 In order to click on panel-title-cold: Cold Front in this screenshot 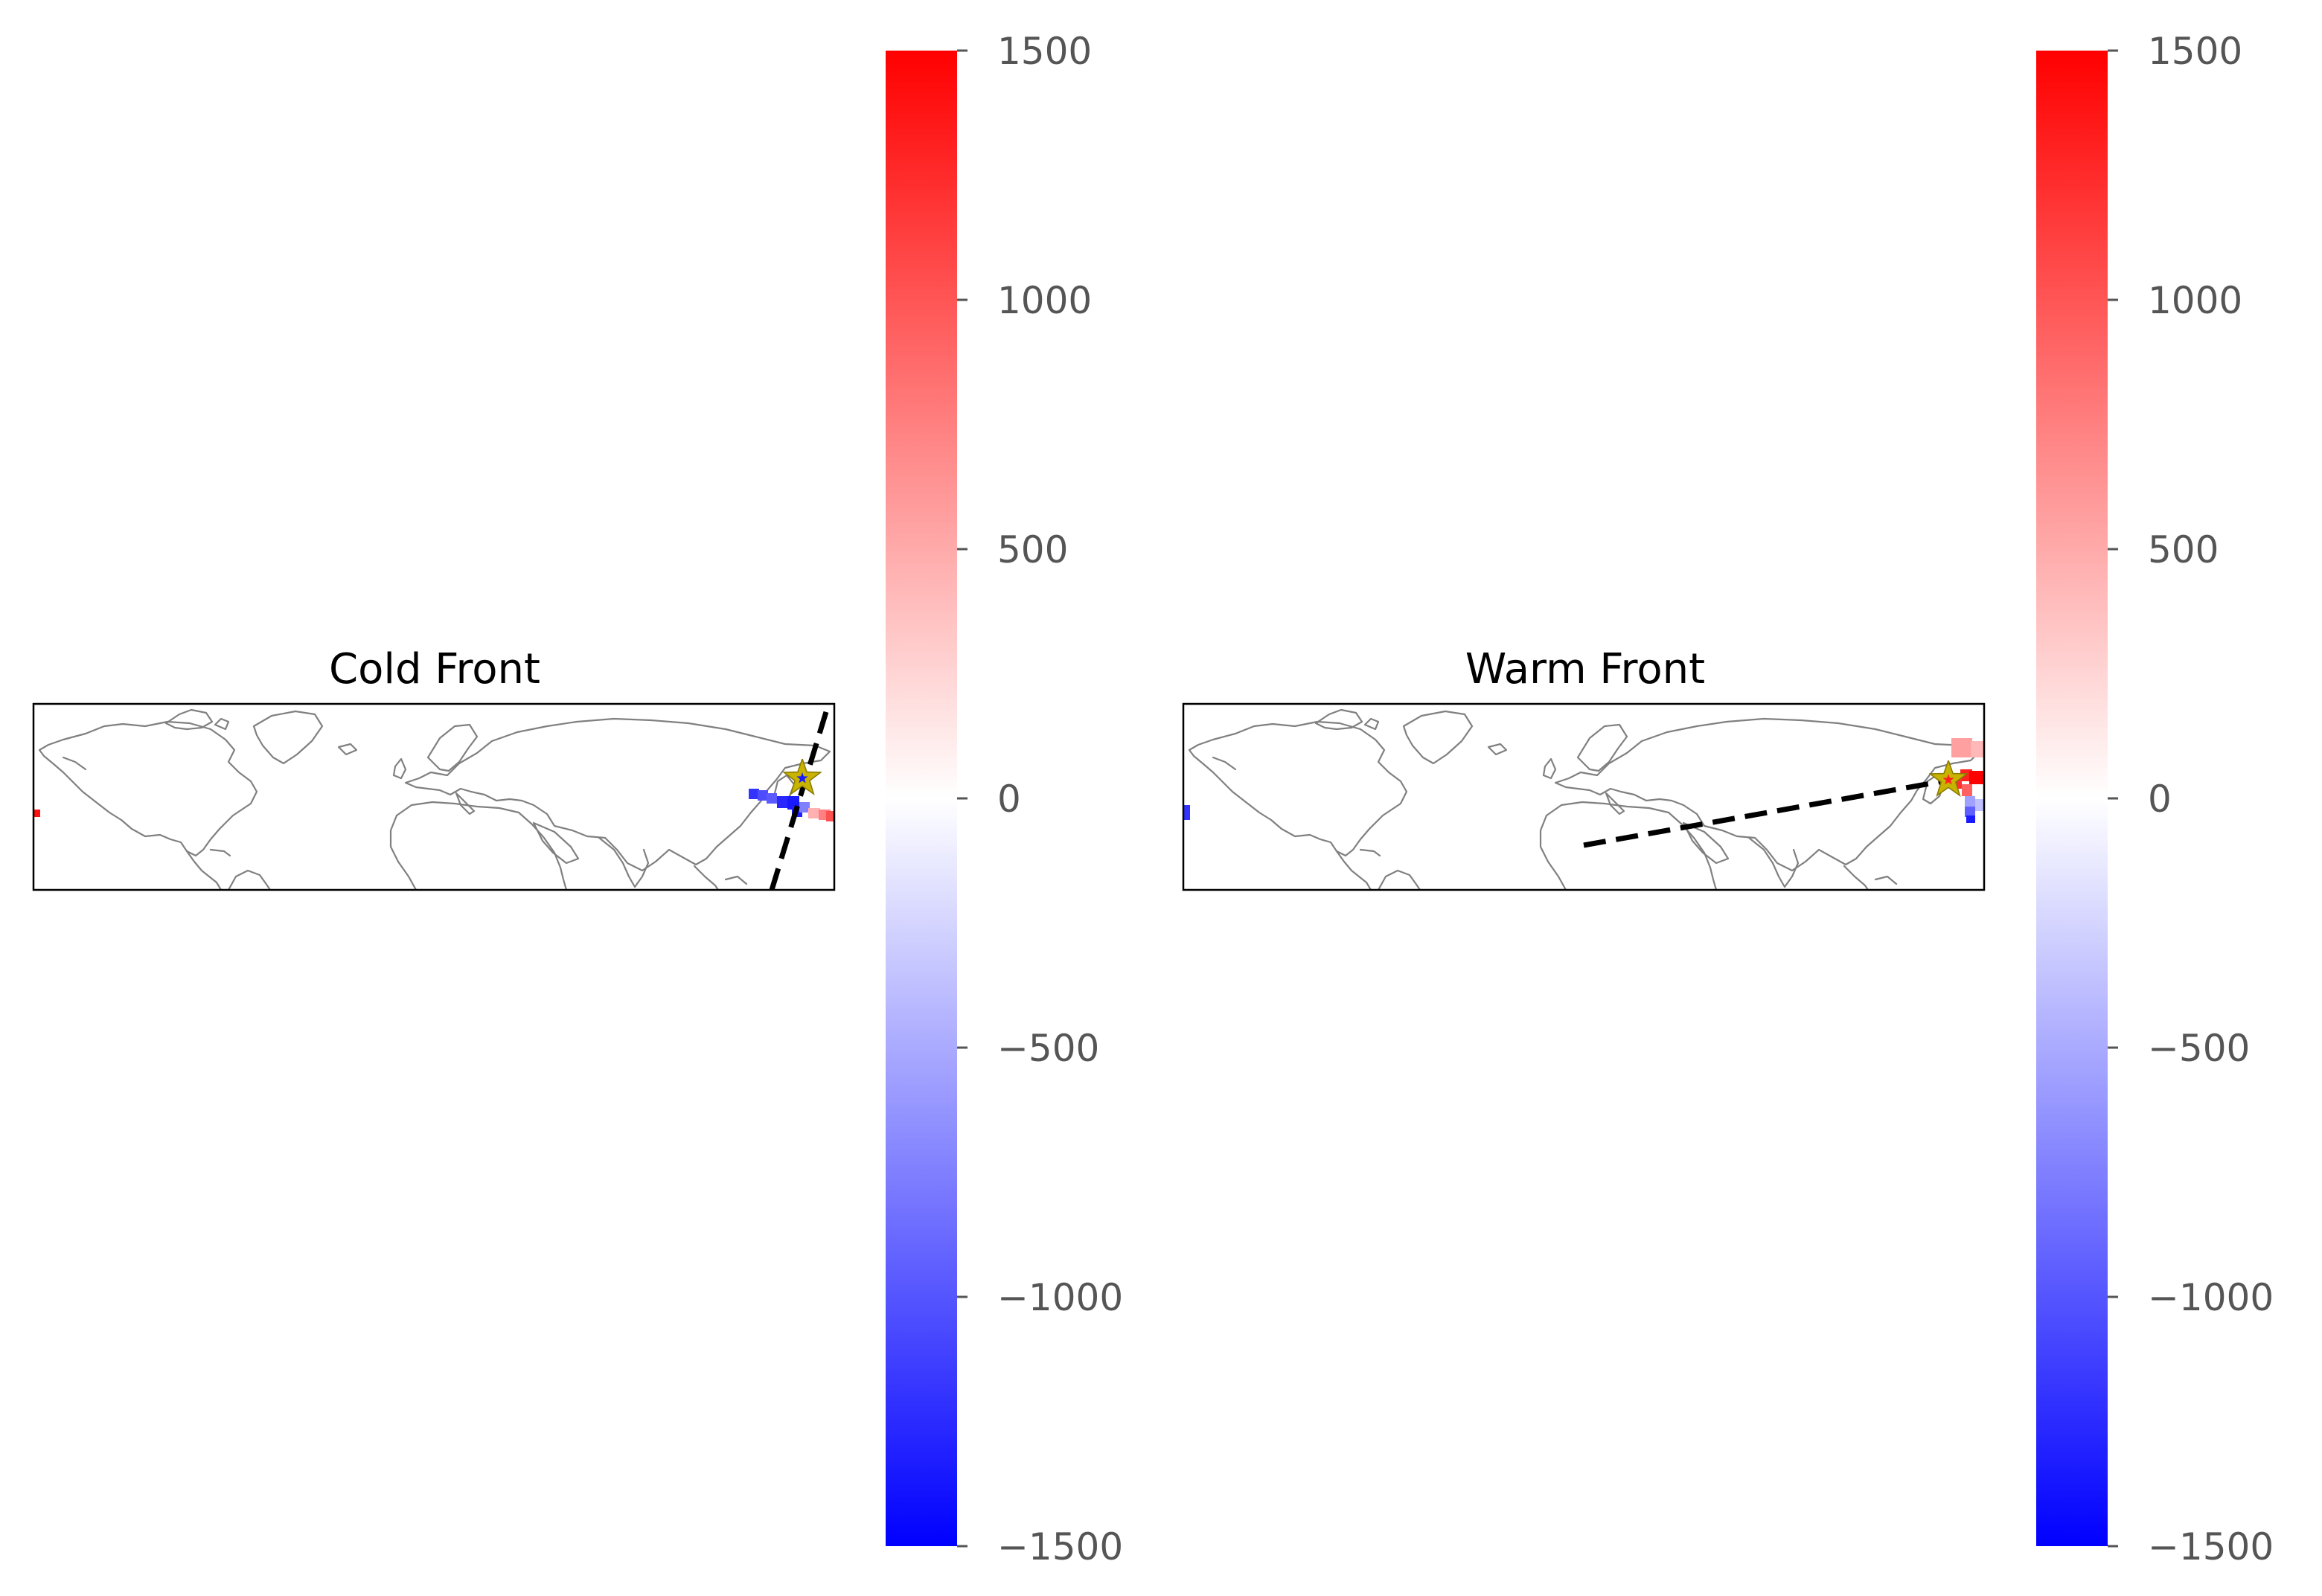, I will do `click(435, 669)`.